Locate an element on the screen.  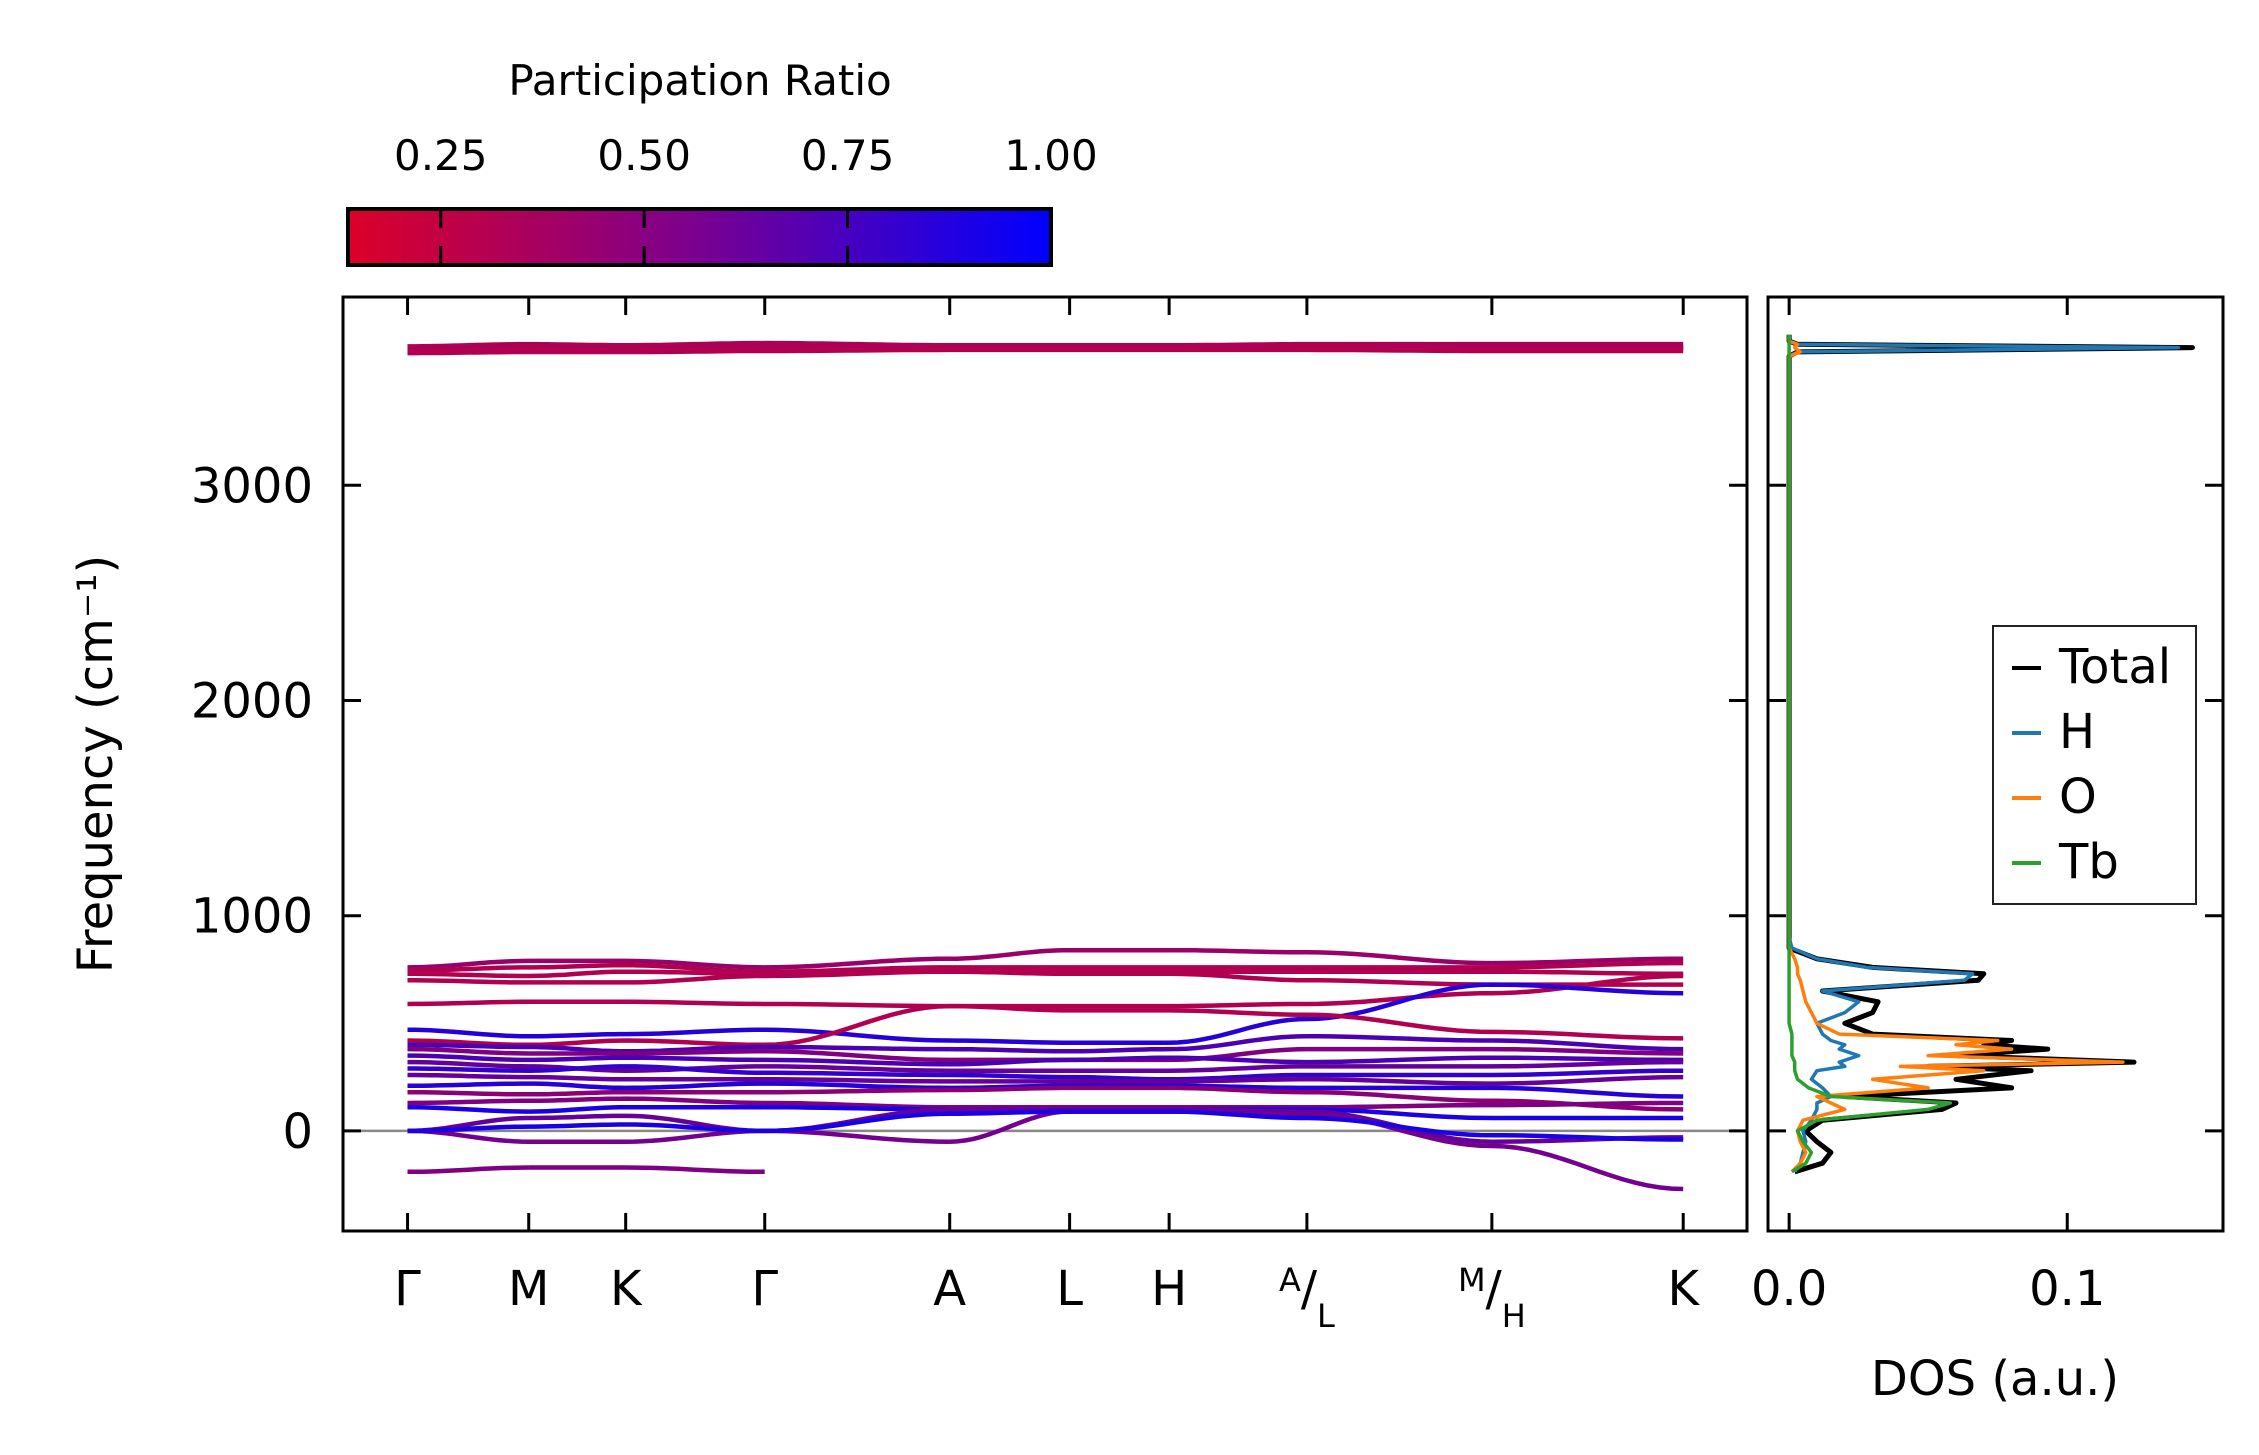
dos-x-axis-label: DOS (a.u.) is located at coordinates (1995, 1379).